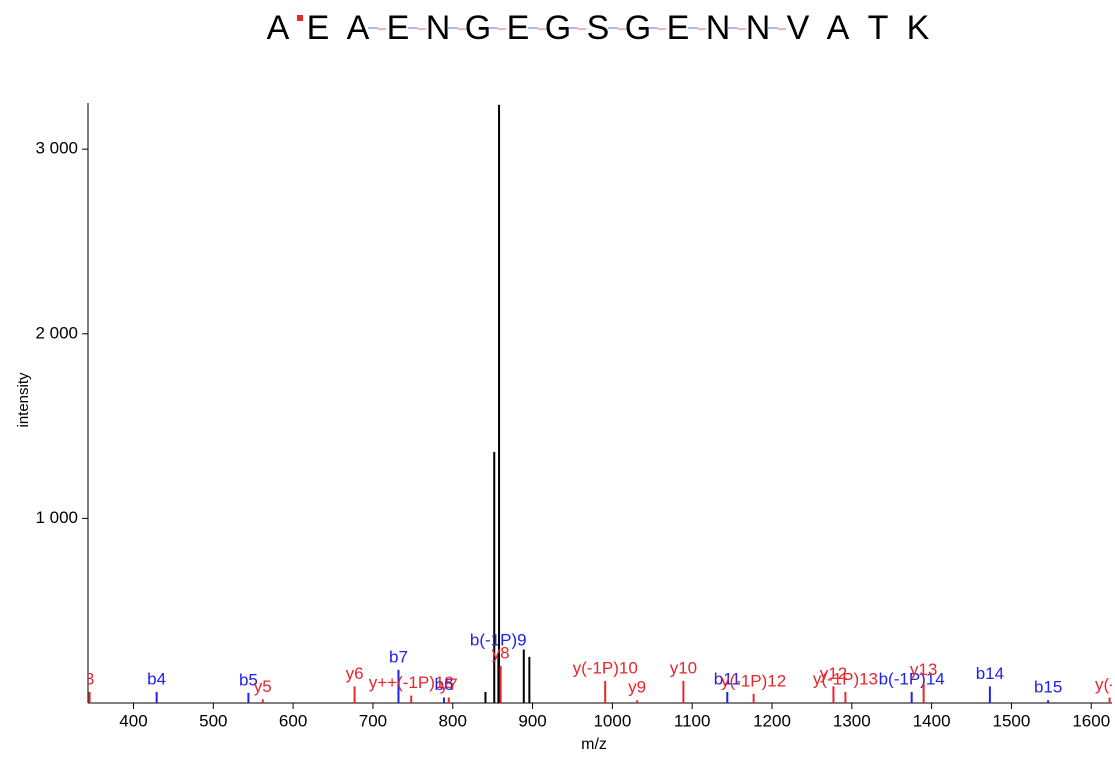  What do you see at coordinates (449, 684) in the screenshot?
I see `peak-label: y7` at bounding box center [449, 684].